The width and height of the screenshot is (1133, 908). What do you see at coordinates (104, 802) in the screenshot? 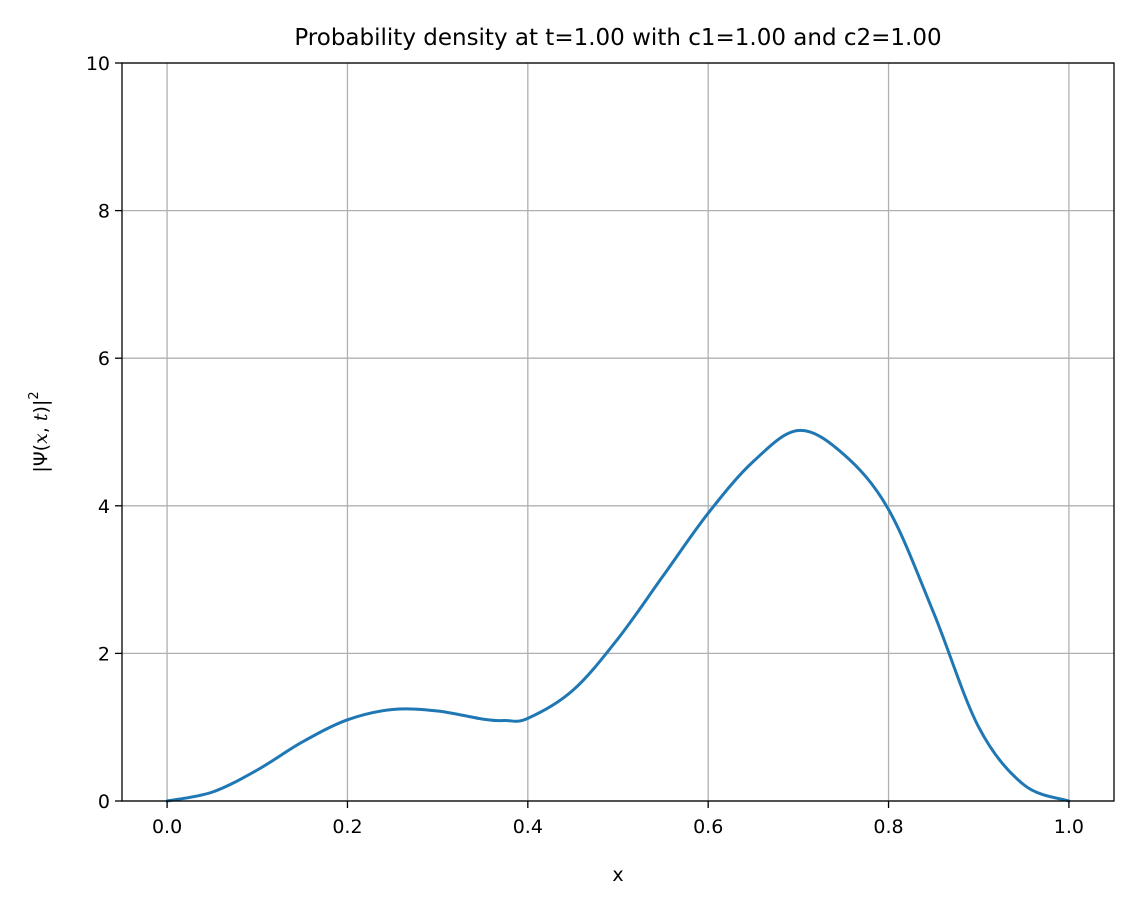
I see `y-tick-label: 0` at bounding box center [104, 802].